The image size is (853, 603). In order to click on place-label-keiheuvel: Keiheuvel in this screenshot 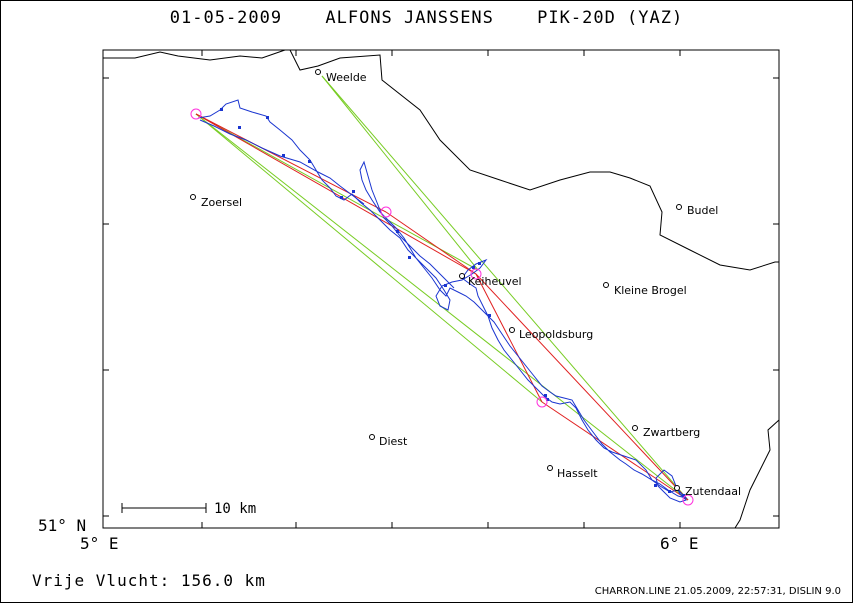, I will do `click(495, 281)`.